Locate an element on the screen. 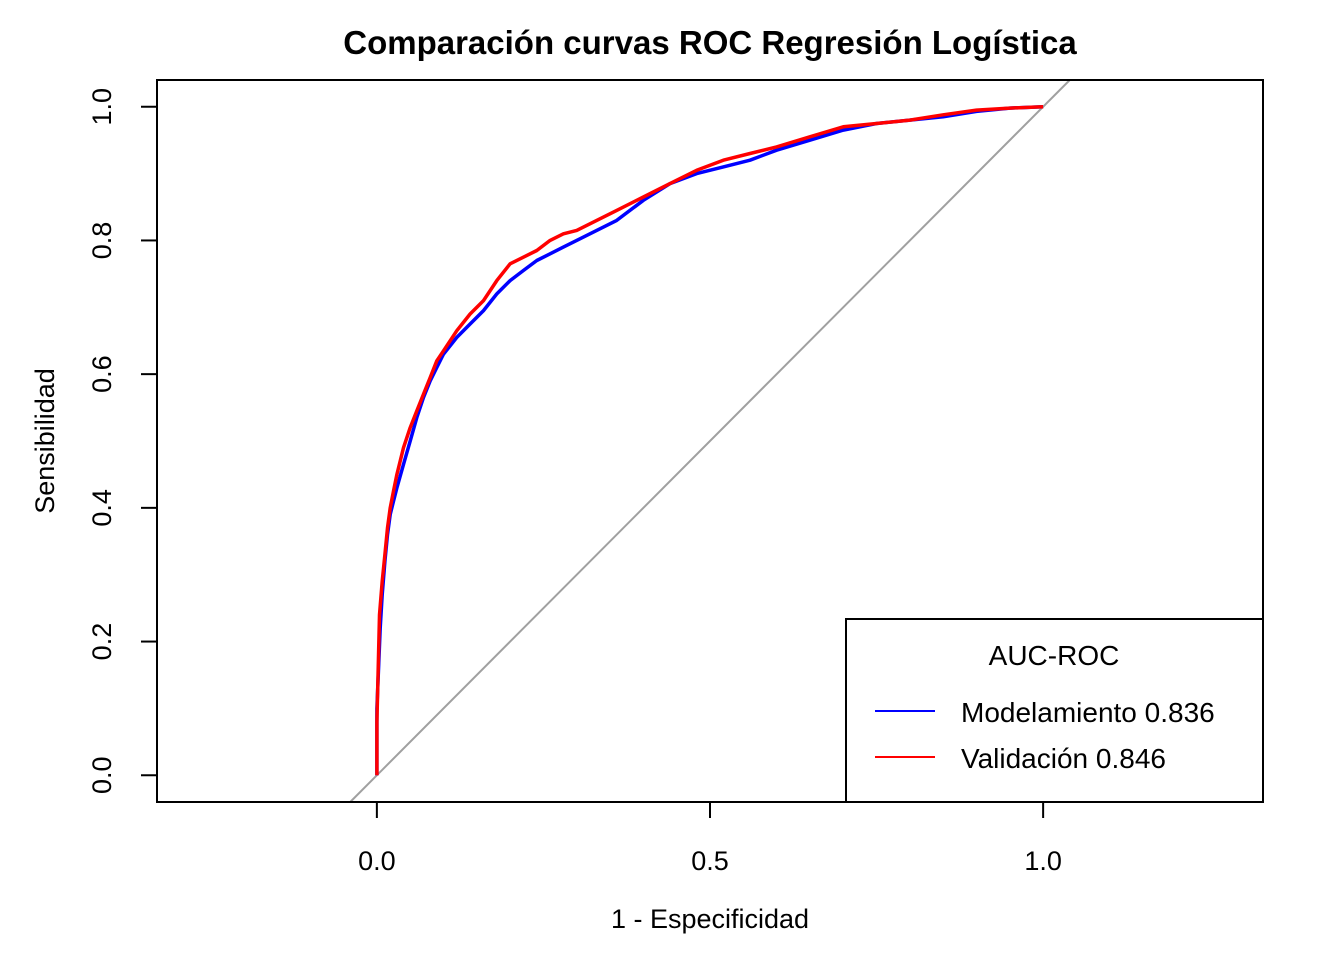  legend-label-modelamiento: Modelamiento 0.836 is located at coordinates (1088, 712).